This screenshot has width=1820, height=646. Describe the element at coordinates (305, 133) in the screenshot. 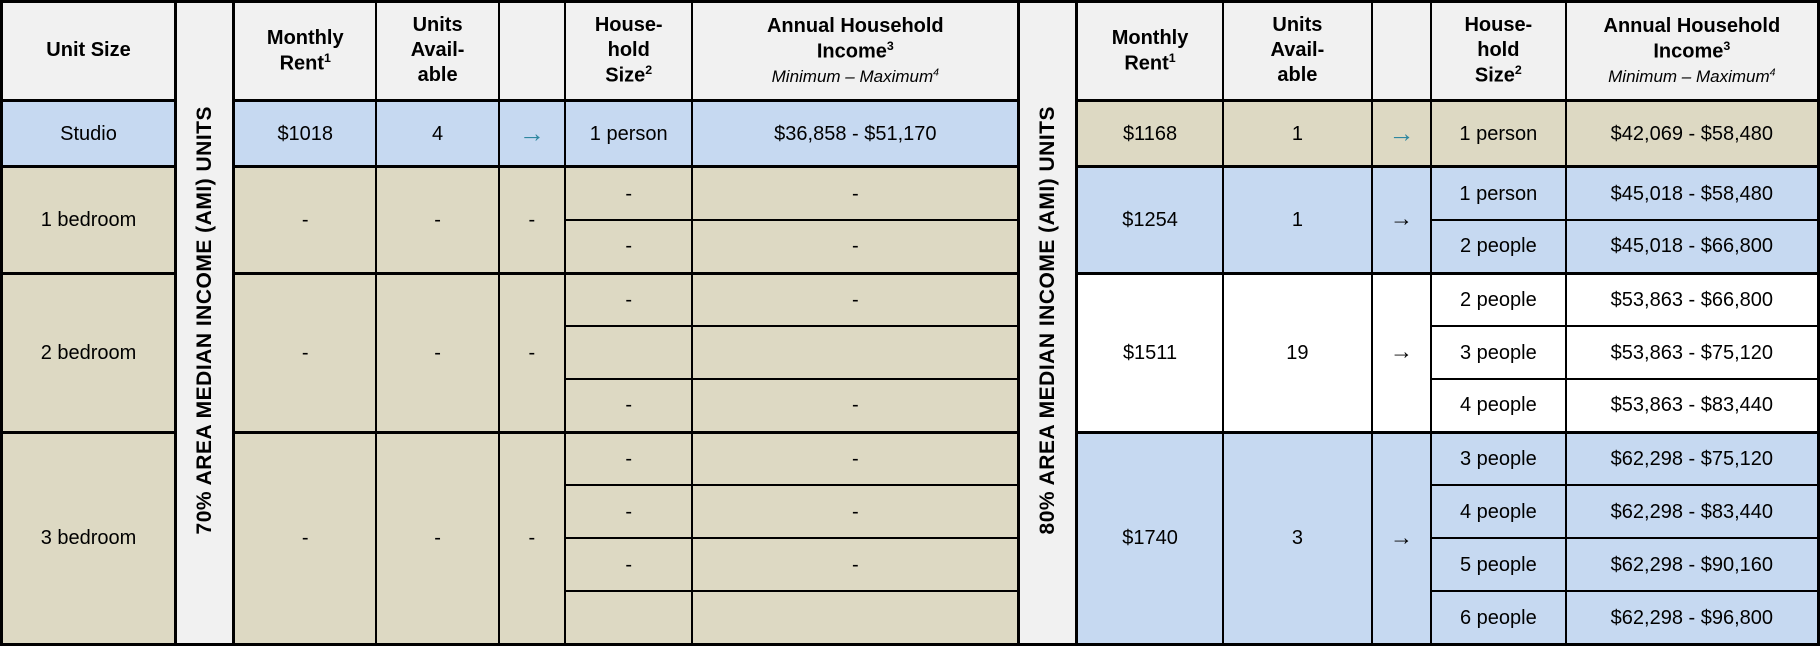

I see `rent-cell-70: $1018` at that location.